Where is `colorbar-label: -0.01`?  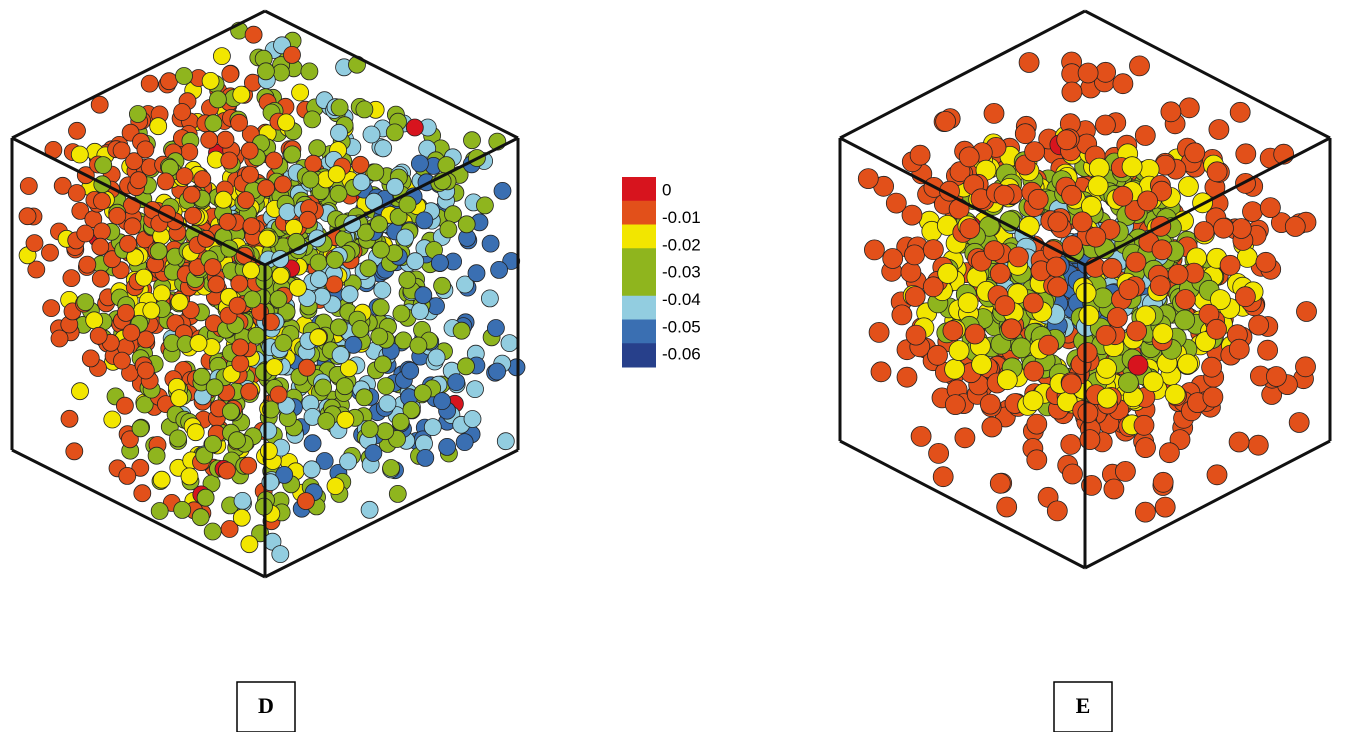
colorbar-label: -0.01 is located at coordinates (681, 217).